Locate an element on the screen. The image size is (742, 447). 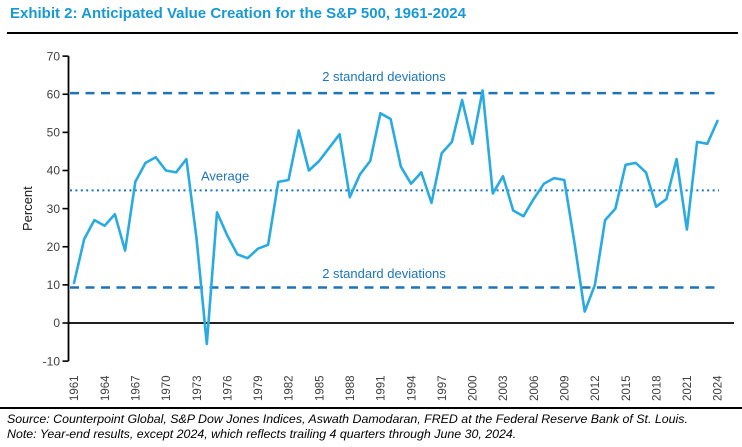
y-axis-title: Percent is located at coordinates (27, 208).